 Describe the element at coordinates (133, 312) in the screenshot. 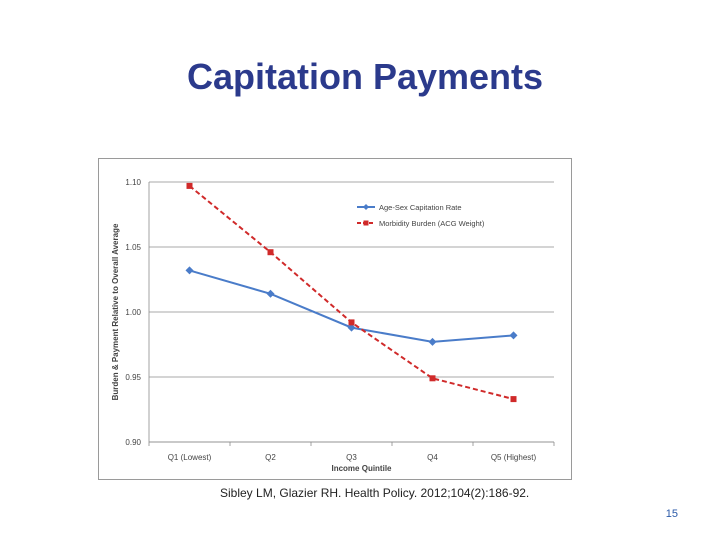

I see `y-tick-label: 1.00` at that location.